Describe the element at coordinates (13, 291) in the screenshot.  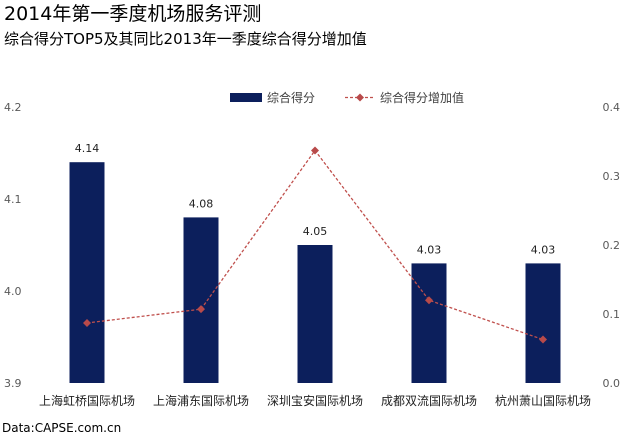
I see `y-left-tick-label: 4.0` at that location.